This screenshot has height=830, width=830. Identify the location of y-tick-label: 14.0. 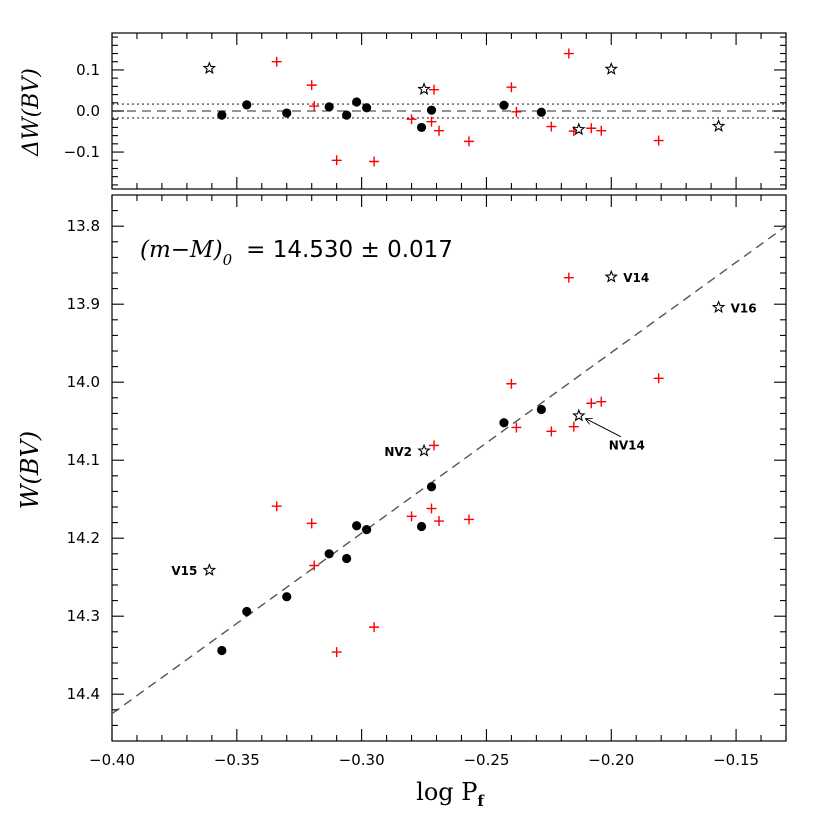
(83, 382).